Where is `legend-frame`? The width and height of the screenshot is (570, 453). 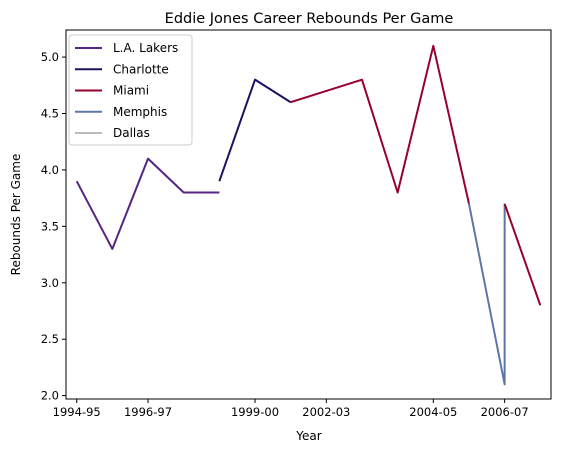 legend-frame is located at coordinates (130, 90).